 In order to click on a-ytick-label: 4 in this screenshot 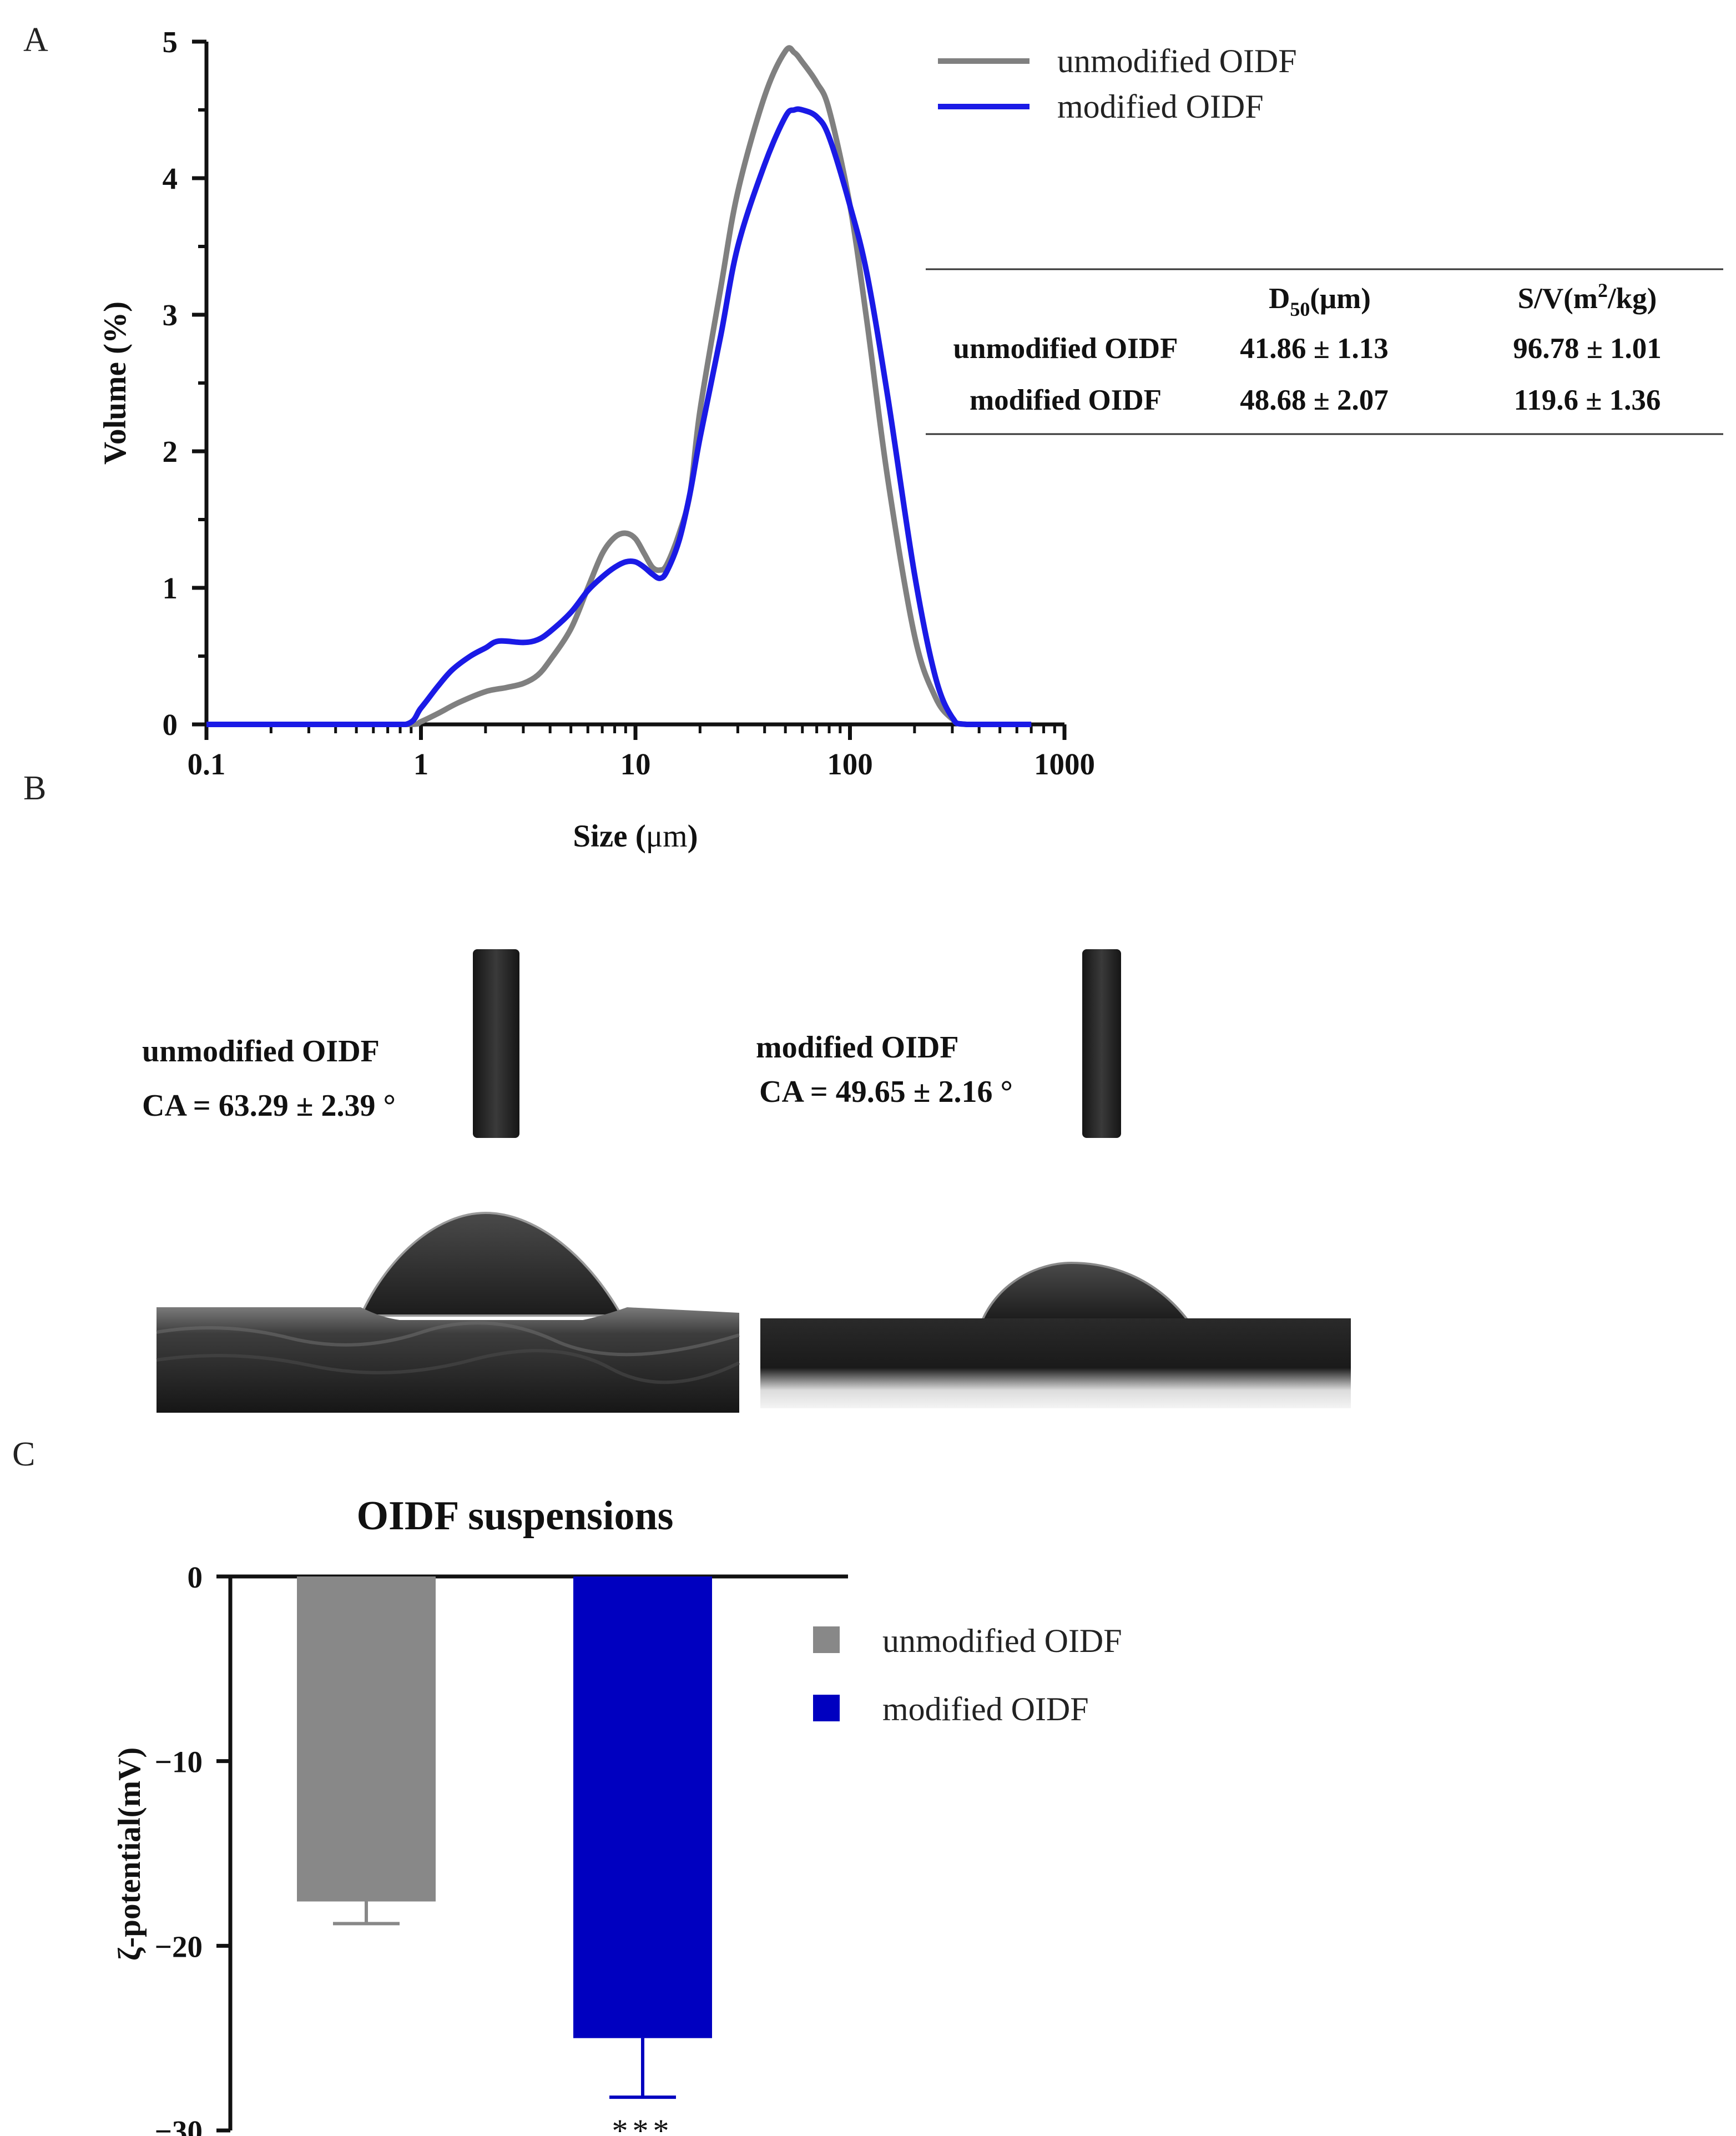, I will do `click(170, 178)`.